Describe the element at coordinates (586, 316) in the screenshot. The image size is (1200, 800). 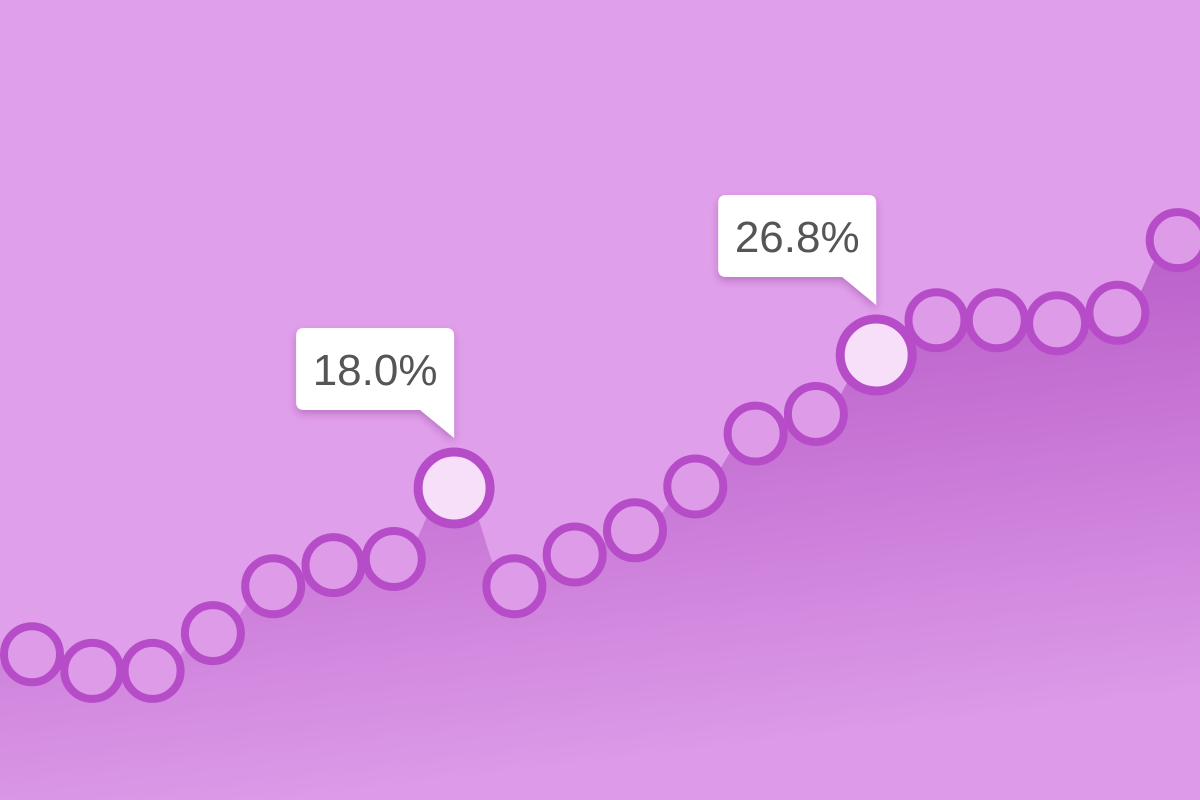
I see `value-callouts: 18.0% 26.8%` at that location.